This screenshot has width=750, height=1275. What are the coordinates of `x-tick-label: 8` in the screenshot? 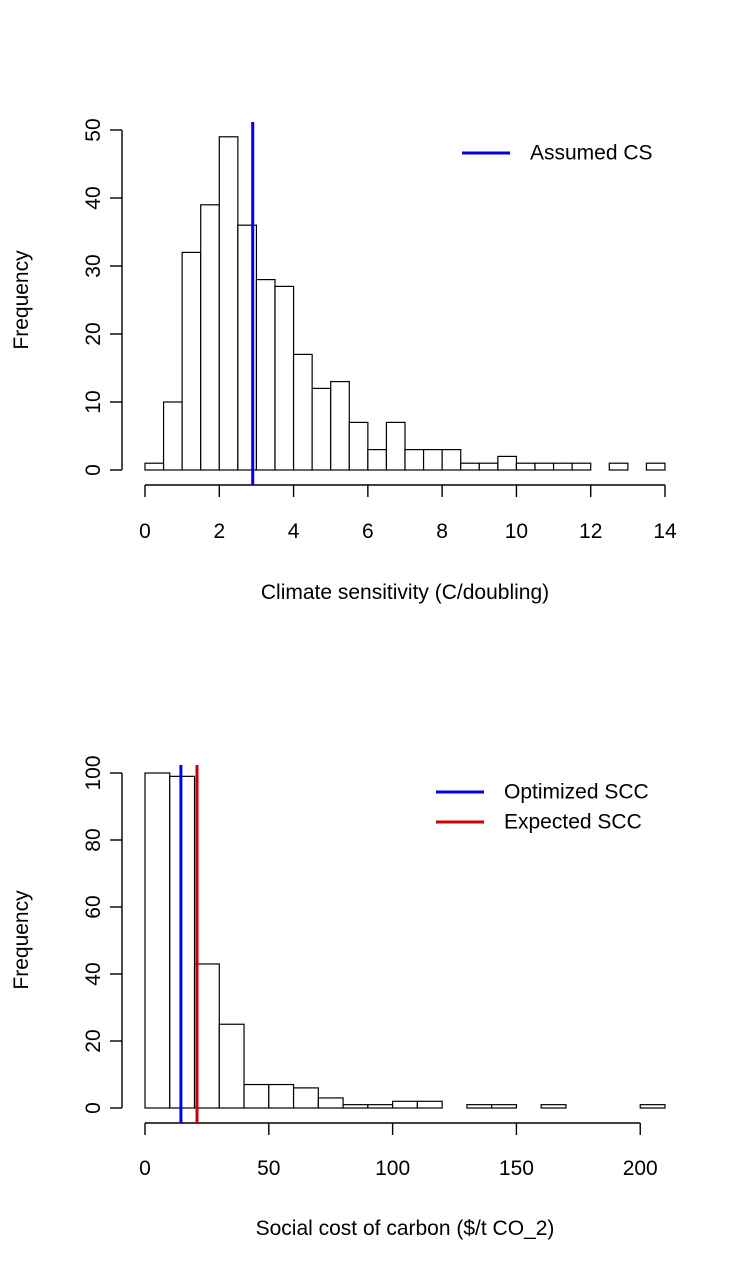 It's located at (442, 531).